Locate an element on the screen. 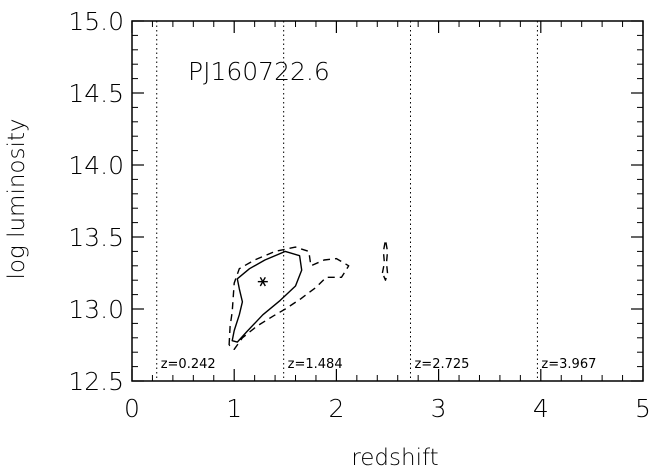 This screenshot has width=672, height=474. contour-inner is located at coordinates (267, 296).